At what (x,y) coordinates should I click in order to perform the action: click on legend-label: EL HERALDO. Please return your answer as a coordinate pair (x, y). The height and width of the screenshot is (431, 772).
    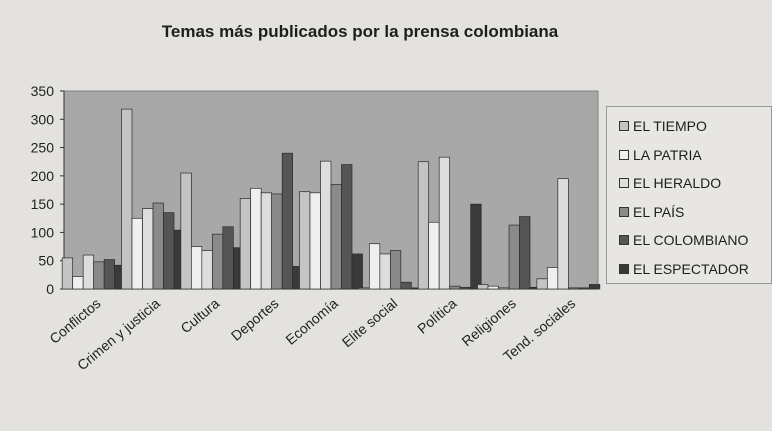
    Looking at the image, I should click on (677, 183).